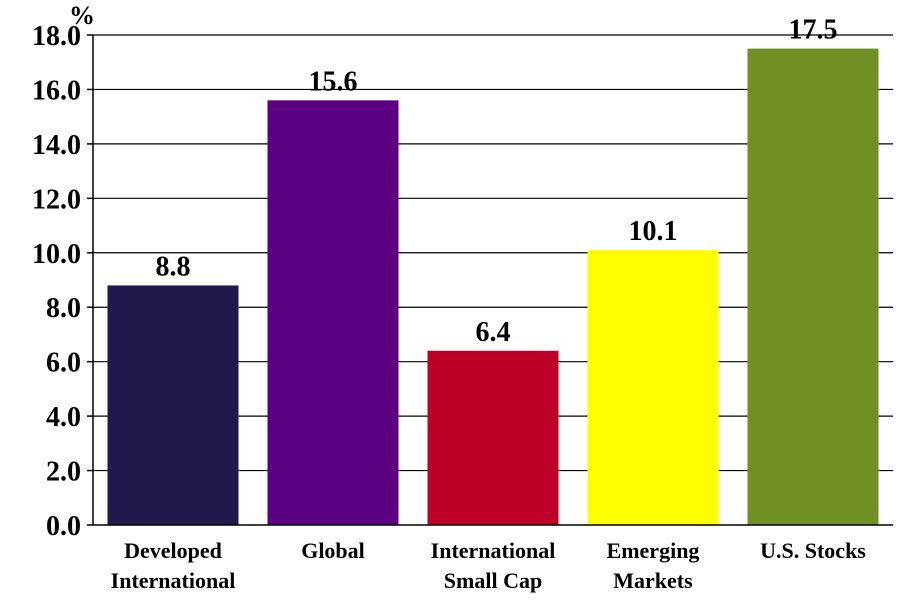  I want to click on data-label: 10.1, so click(653, 231).